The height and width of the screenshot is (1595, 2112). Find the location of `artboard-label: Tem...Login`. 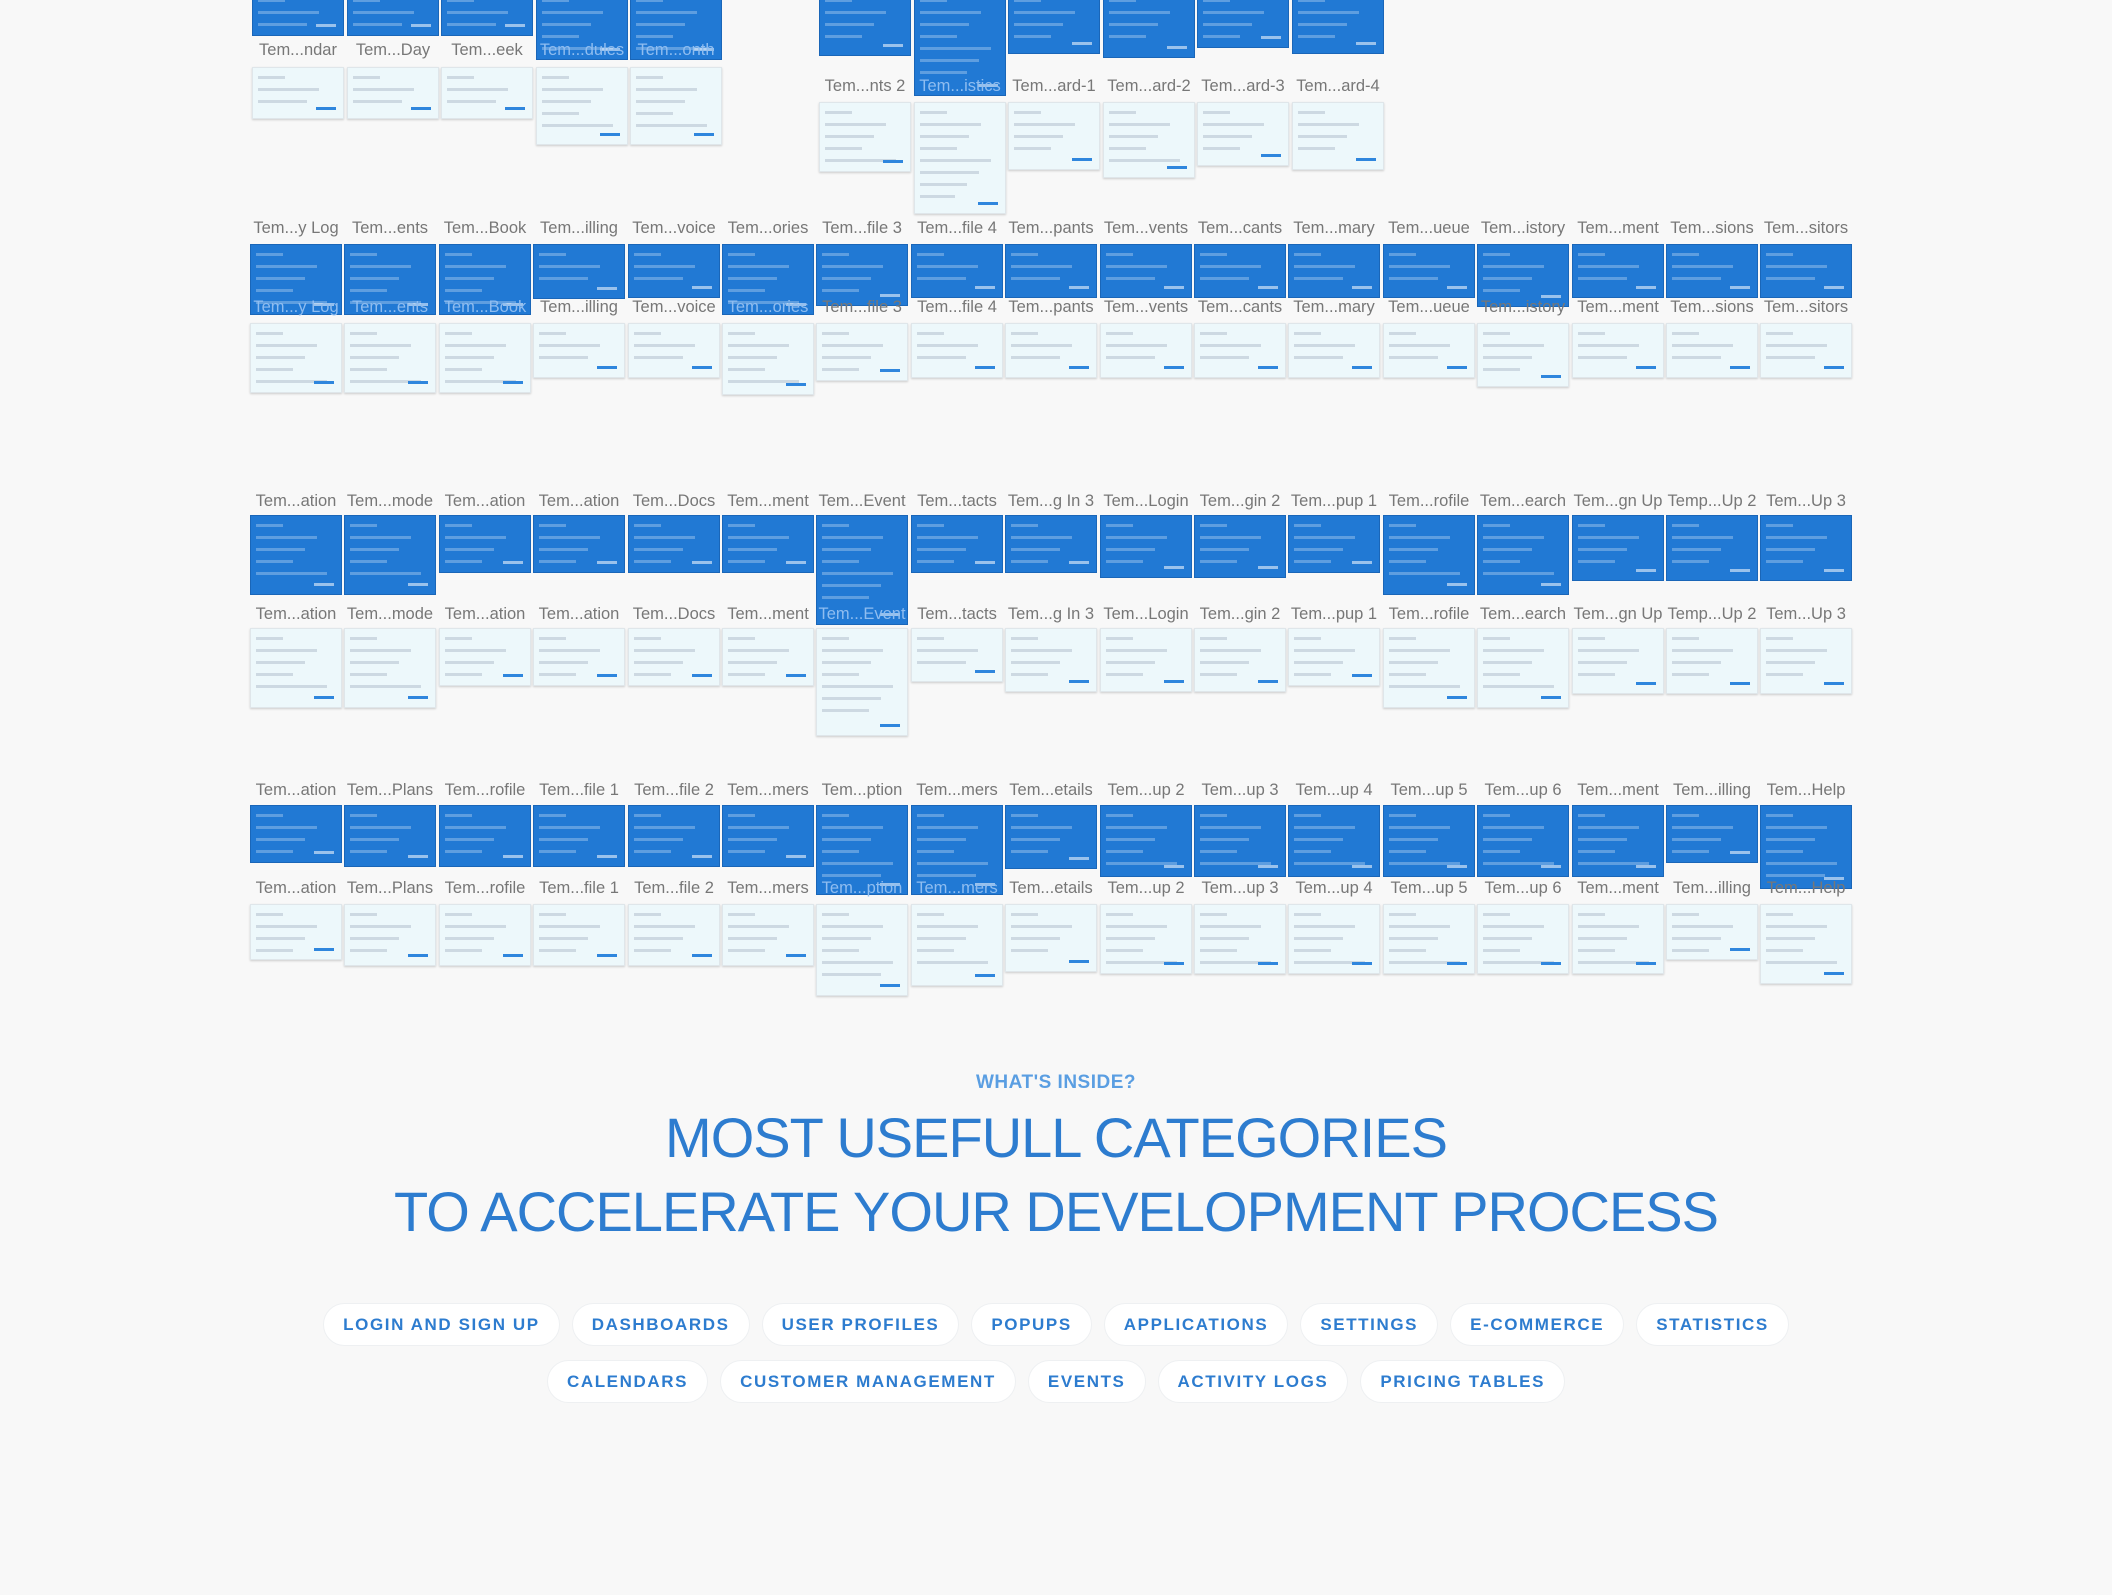

artboard-label: Tem...Login is located at coordinates (1146, 501).